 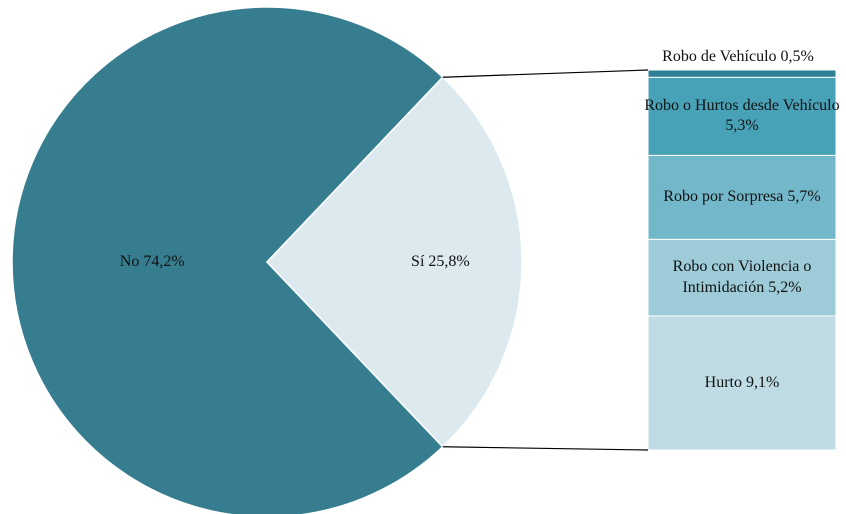 I want to click on value-label: 25,8%, so click(x=449, y=261).